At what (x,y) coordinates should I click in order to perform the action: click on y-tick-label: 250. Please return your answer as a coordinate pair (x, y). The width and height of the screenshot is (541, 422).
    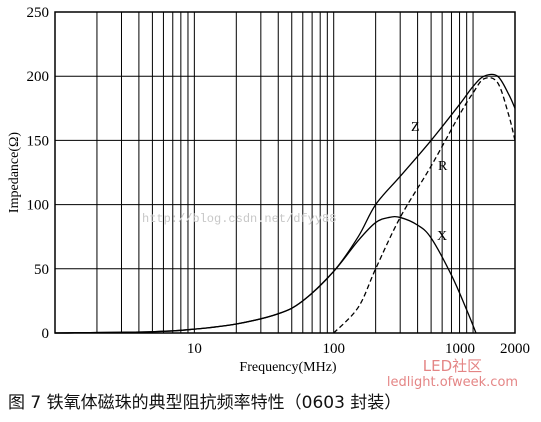
    Looking at the image, I should click on (38, 13).